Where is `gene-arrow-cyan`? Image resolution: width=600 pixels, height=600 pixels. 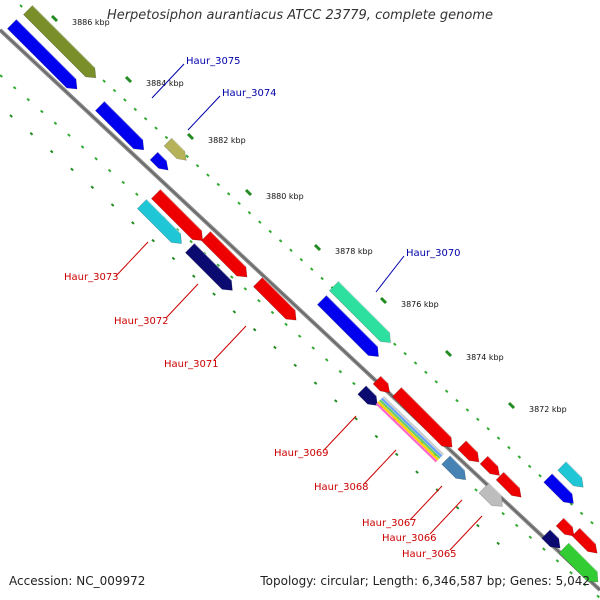
gene-arrow-cyan is located at coordinates (159, 221).